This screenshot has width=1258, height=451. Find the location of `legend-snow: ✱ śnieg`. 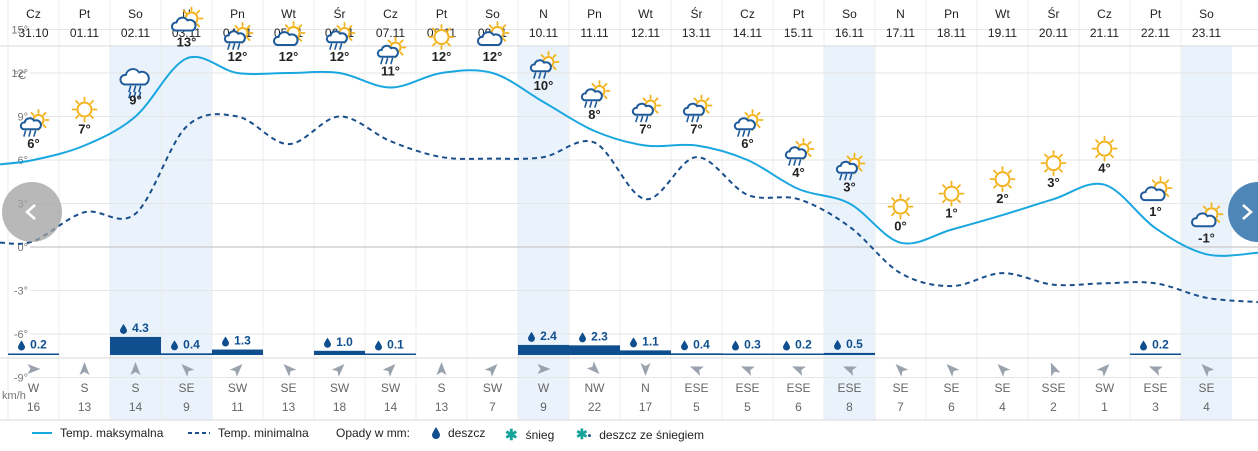

legend-snow: ✱ śnieg is located at coordinates (529, 435).